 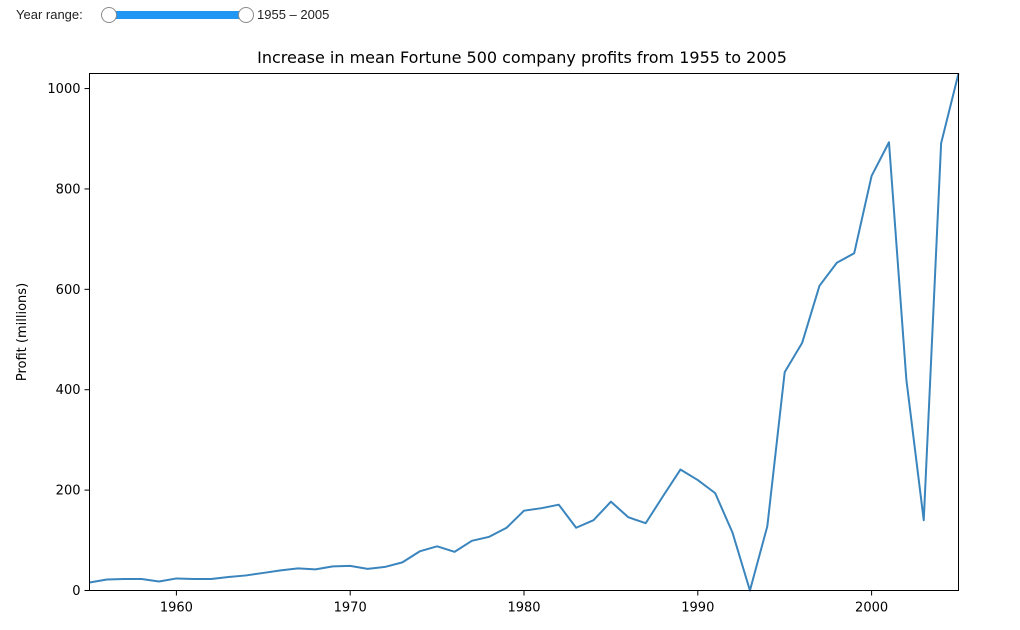 What do you see at coordinates (63, 89) in the screenshot?
I see `y-tick-label: 1000` at bounding box center [63, 89].